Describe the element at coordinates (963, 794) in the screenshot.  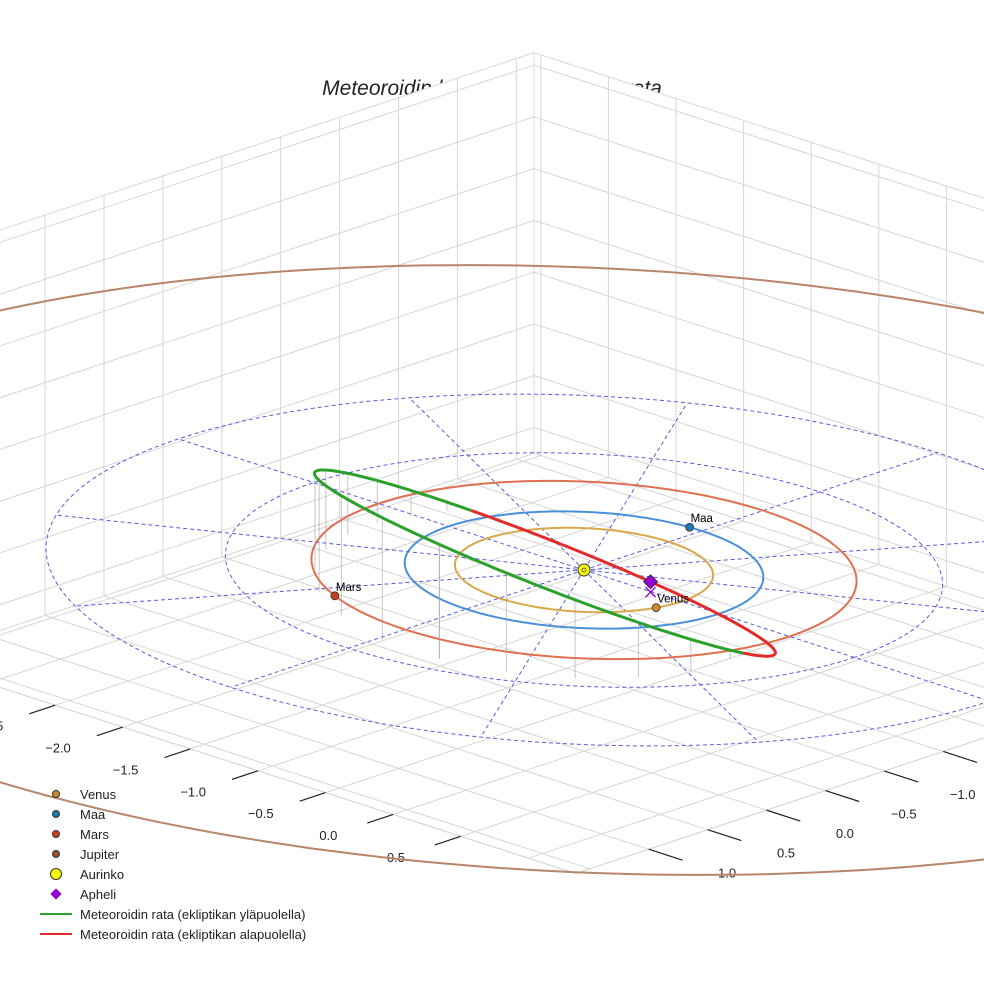
I see `y-tick-label: −1.0` at that location.